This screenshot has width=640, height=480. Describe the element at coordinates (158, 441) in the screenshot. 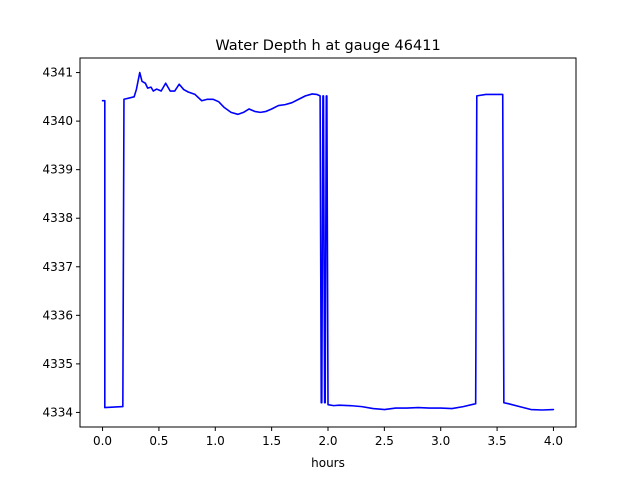

I see `x-tick-label: 0.5` at that location.